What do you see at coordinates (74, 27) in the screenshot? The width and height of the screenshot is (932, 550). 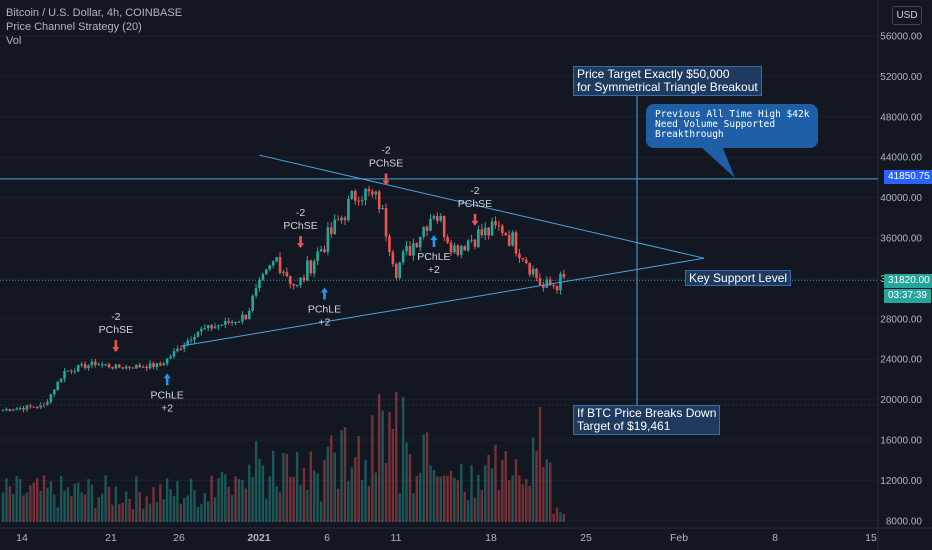 I see `indicator-label: Price Channel Strategy (20)` at bounding box center [74, 27].